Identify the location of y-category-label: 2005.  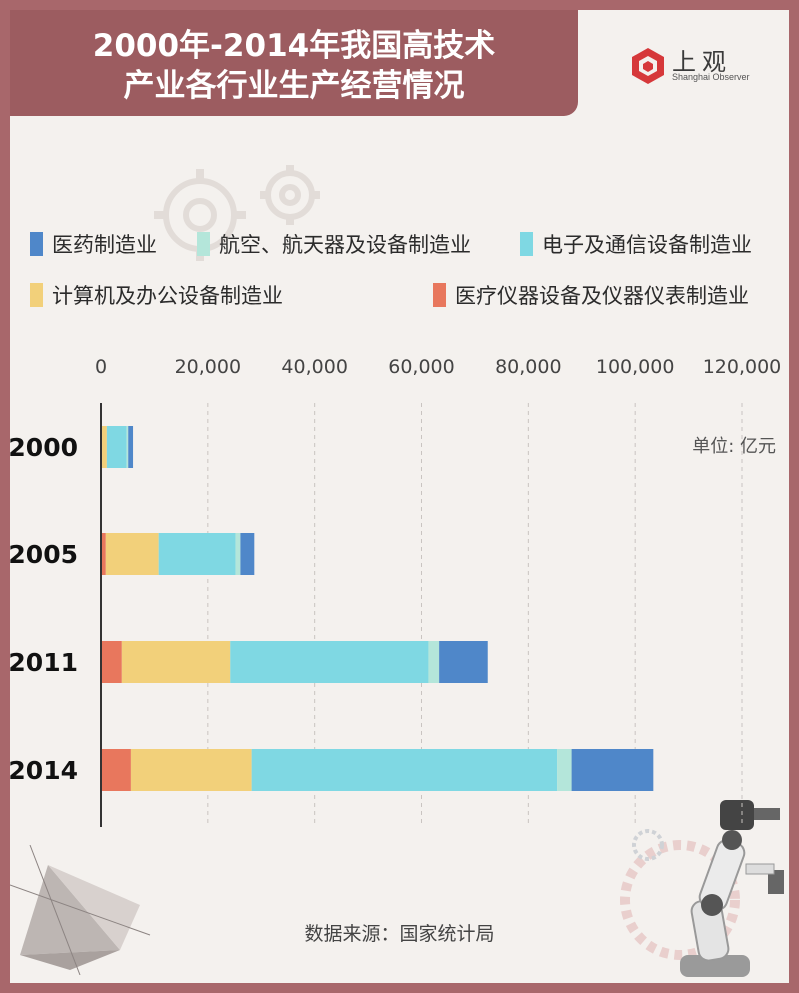
(44, 554).